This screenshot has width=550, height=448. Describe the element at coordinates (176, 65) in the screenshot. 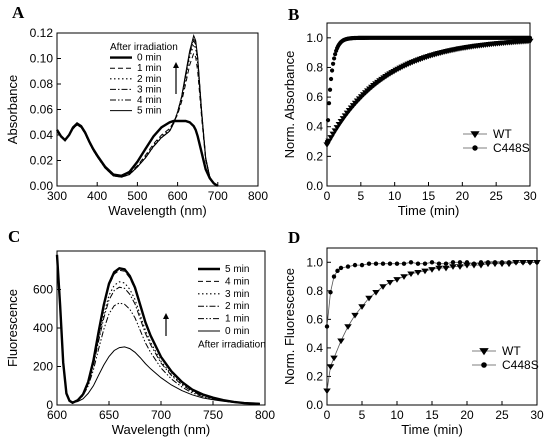

I see `arrow-head` at that location.